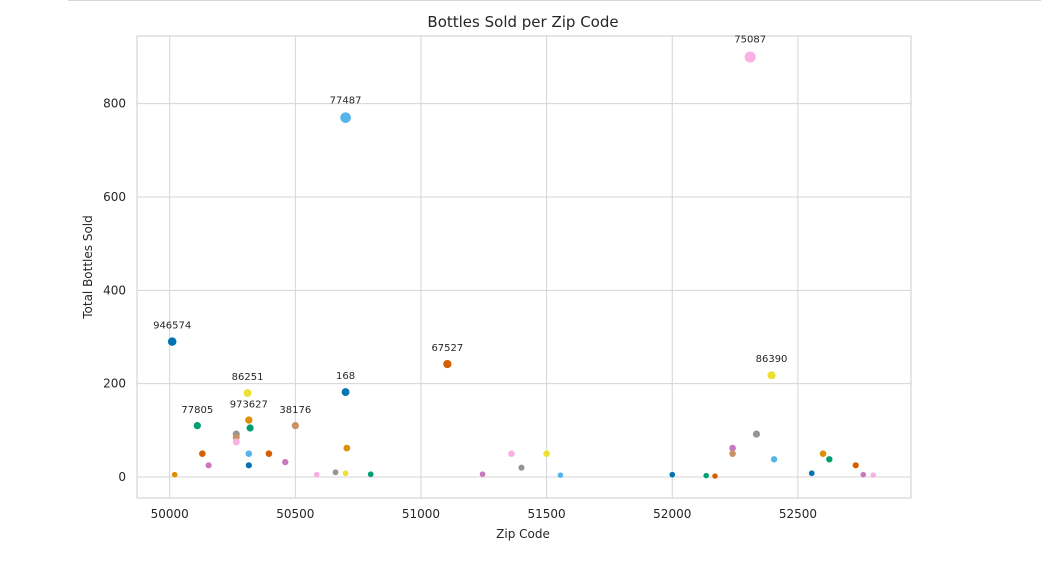 The height and width of the screenshot is (570, 1041). I want to click on x-axis-label: Zip Code, so click(523, 534).